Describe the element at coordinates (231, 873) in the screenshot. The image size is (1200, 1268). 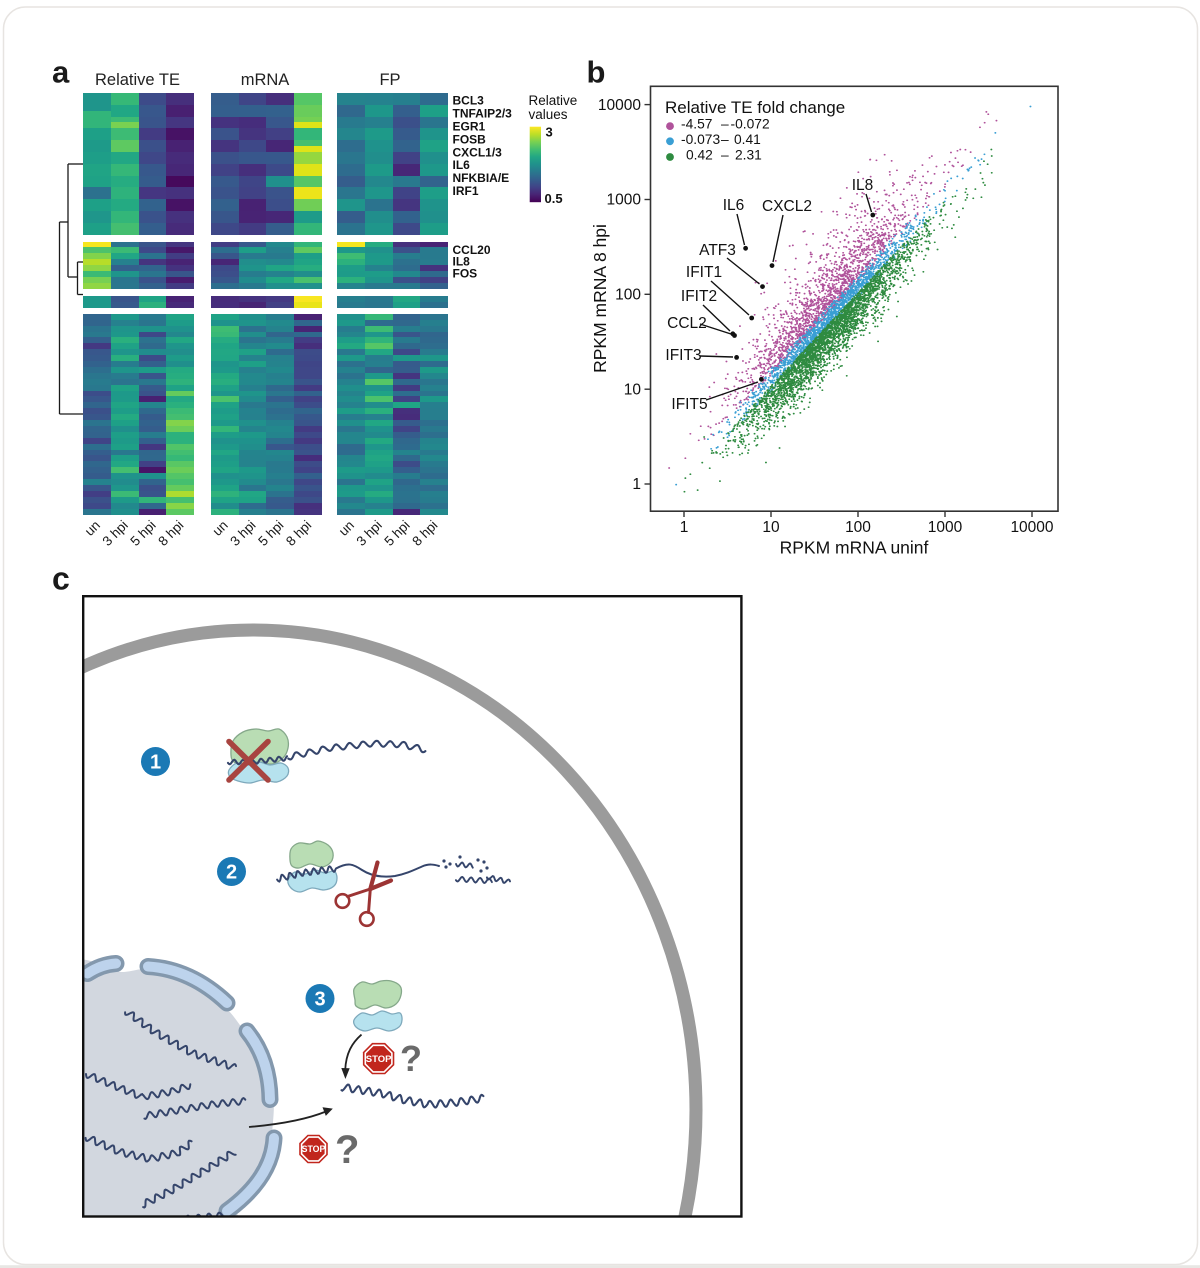
I see `svg-text: 2` at that location.